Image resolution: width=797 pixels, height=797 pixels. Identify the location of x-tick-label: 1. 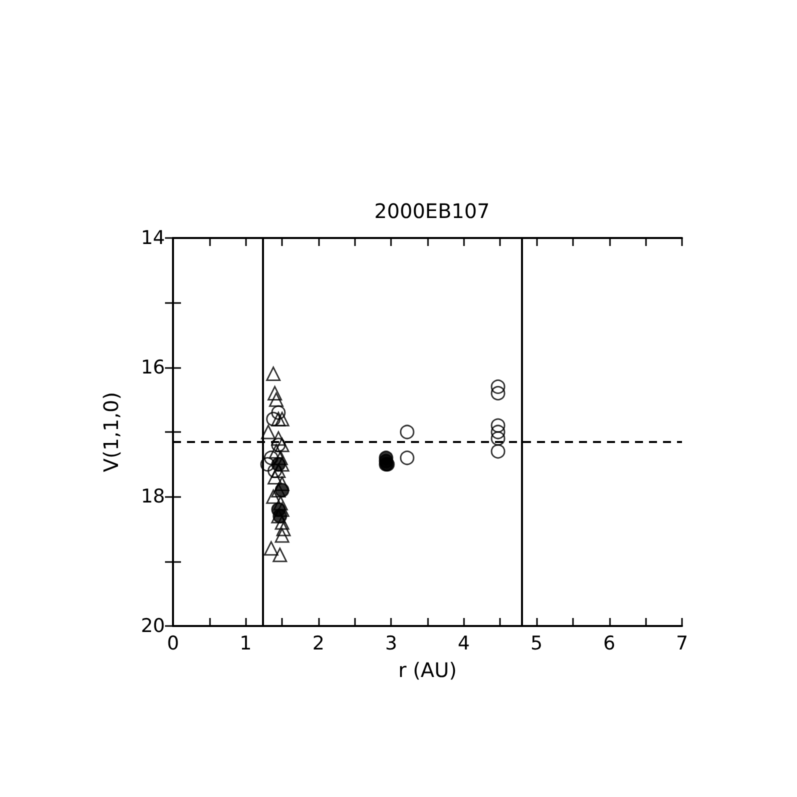
(246, 643).